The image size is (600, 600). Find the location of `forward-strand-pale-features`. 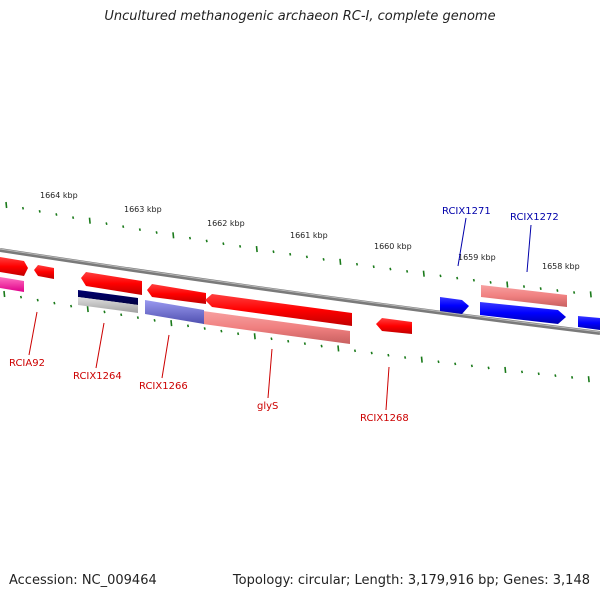

forward-strand-pale-features is located at coordinates (283, 310).